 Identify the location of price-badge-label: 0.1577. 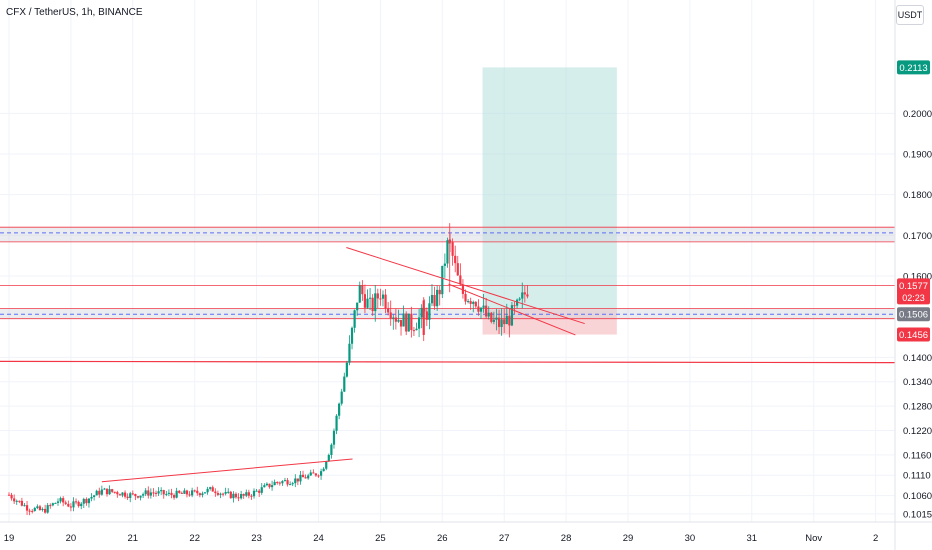
(913, 286).